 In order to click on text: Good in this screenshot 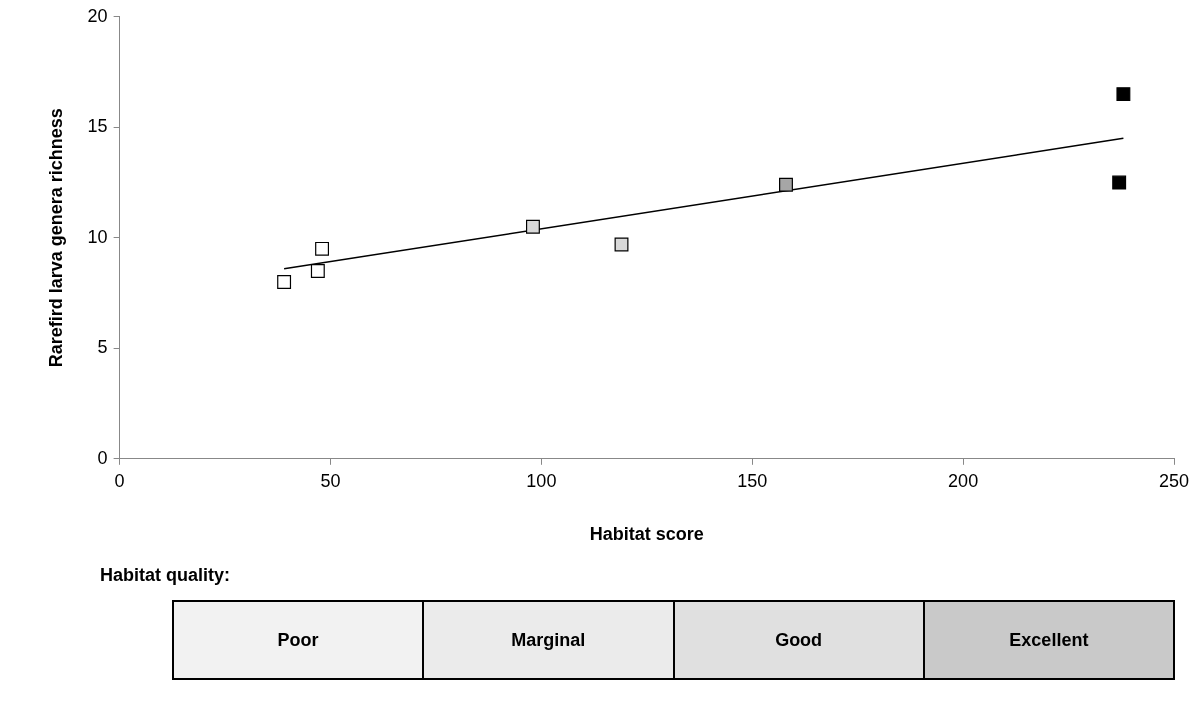, I will do `click(797, 640)`.